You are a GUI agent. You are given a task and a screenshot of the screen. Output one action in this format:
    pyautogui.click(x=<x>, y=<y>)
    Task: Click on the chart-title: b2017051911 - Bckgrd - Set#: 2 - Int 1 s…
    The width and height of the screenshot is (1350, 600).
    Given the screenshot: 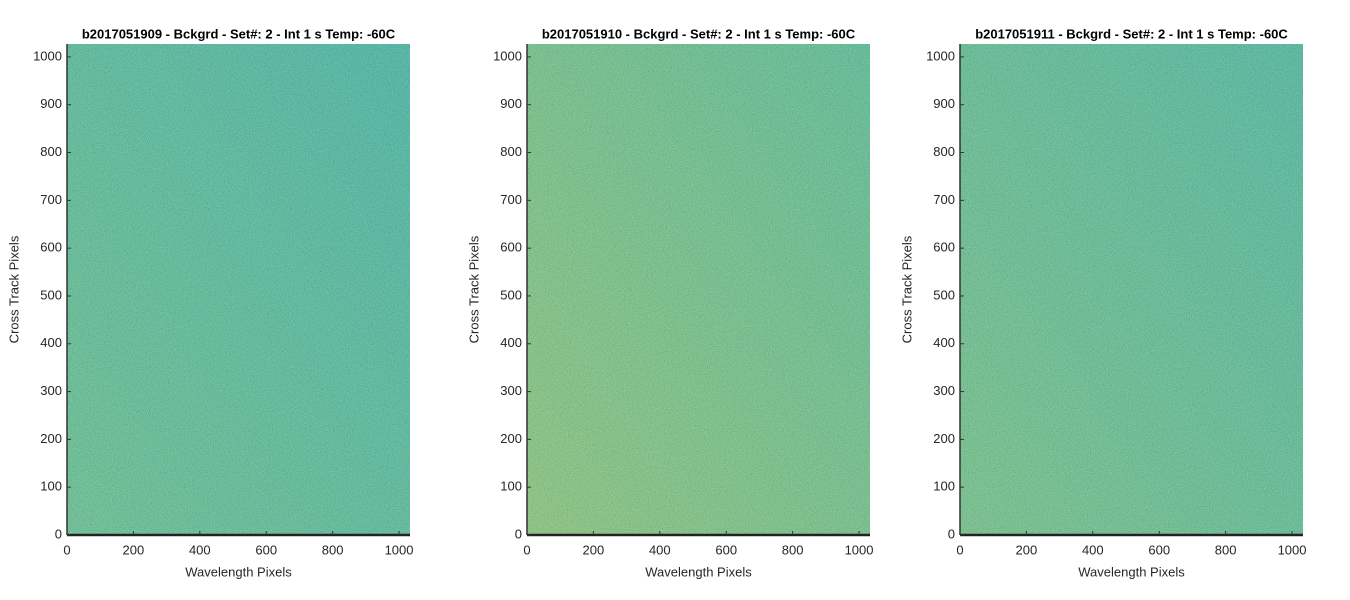 What is the action you would take?
    pyautogui.click(x=1131, y=33)
    